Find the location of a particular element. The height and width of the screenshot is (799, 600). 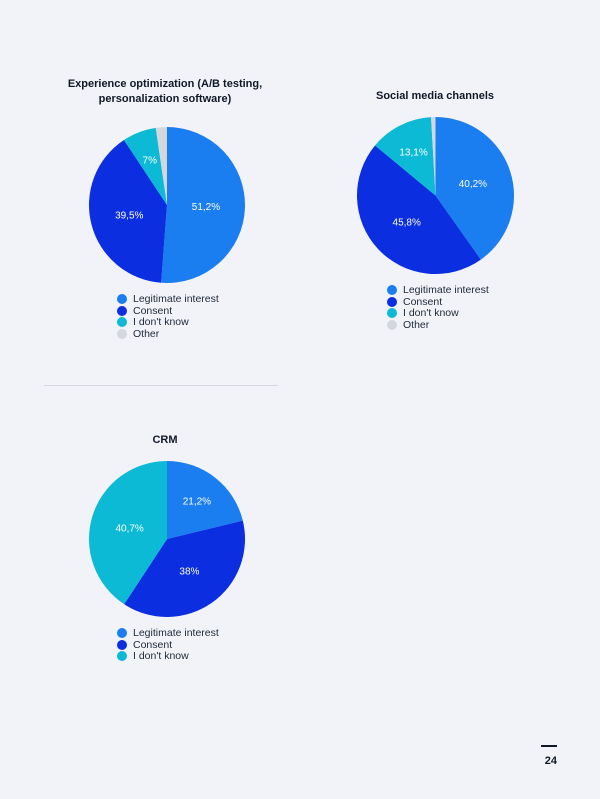

page-number-rule is located at coordinates (549, 746).